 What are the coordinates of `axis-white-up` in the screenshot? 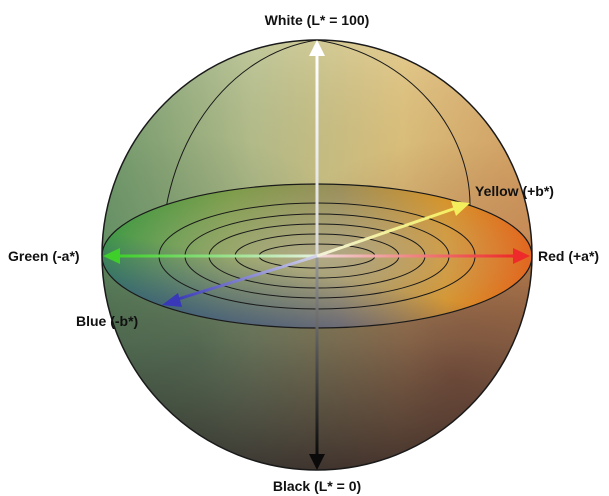 It's located at (317, 148).